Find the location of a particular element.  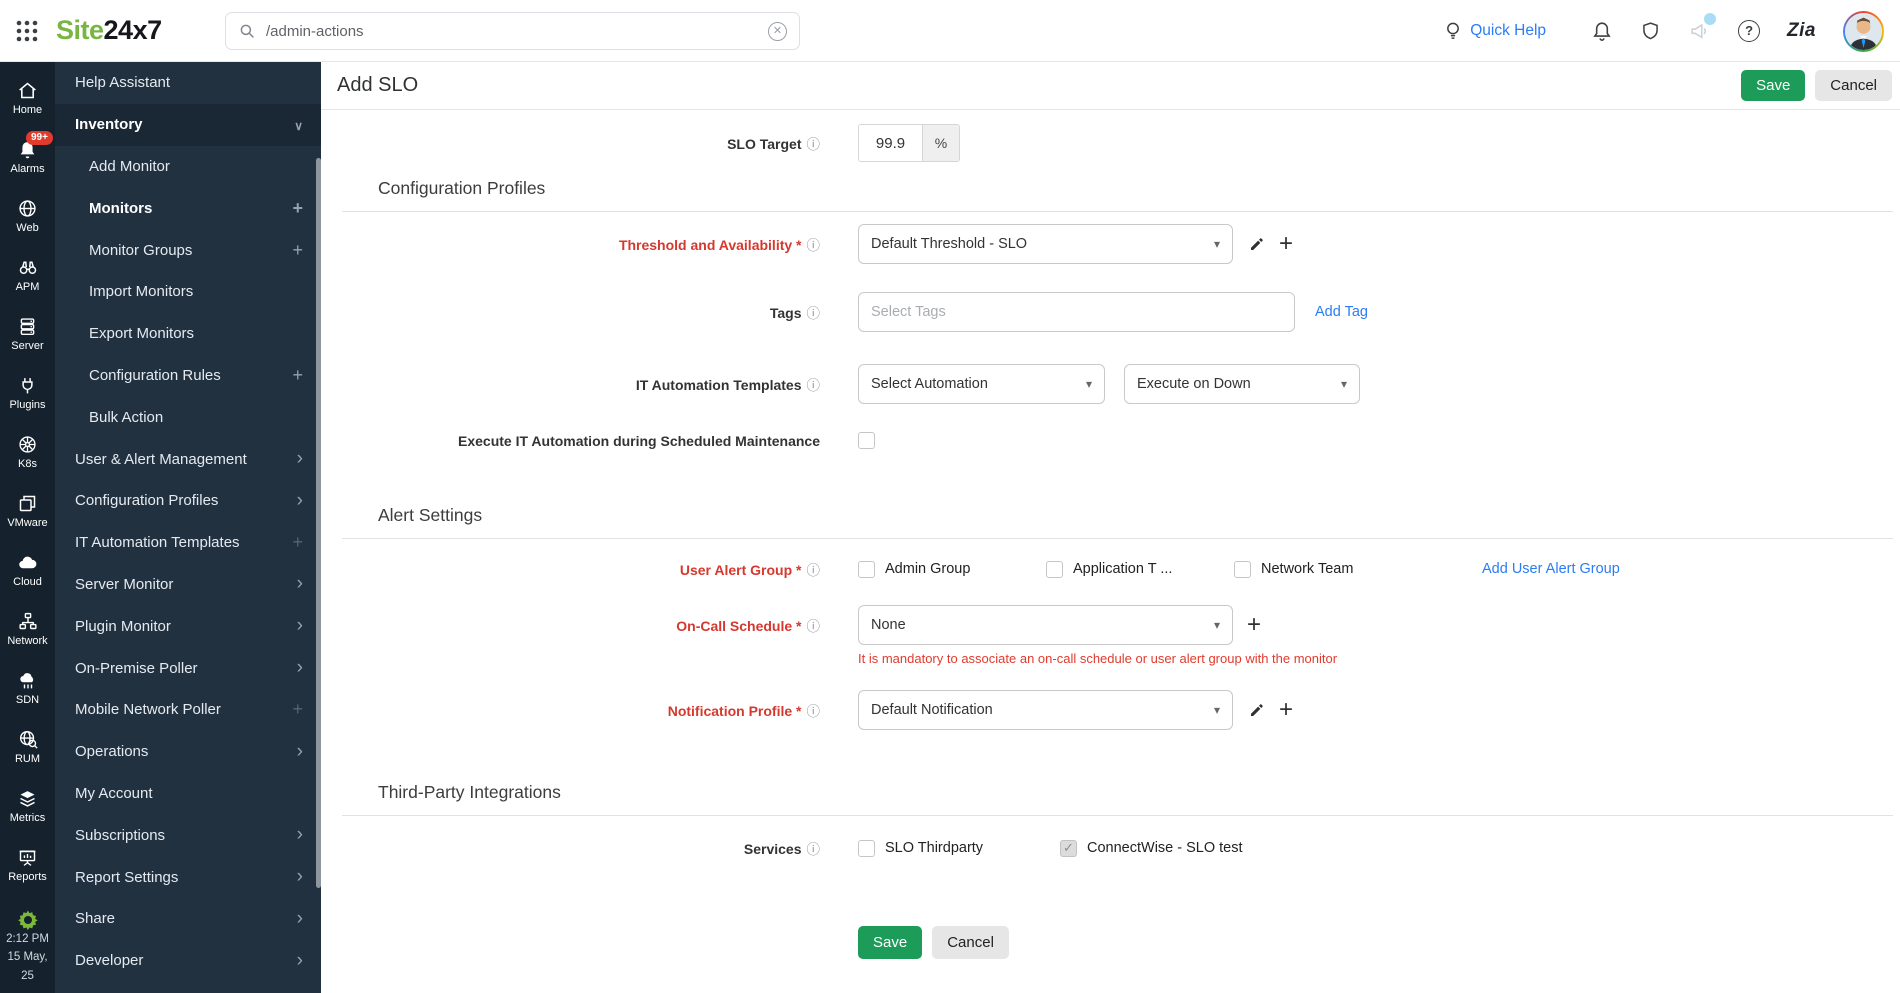

global-search-input: /admin-actions ✕ is located at coordinates (512, 31).